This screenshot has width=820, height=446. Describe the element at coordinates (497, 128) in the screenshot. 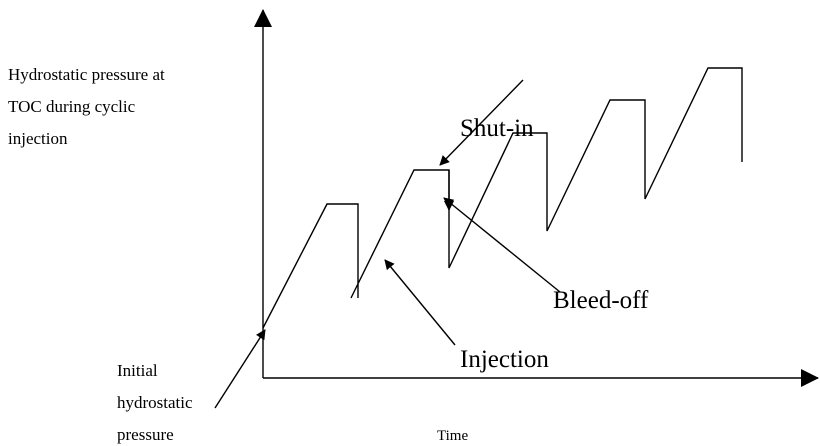

I see `shut-in-label: Shut-in` at that location.